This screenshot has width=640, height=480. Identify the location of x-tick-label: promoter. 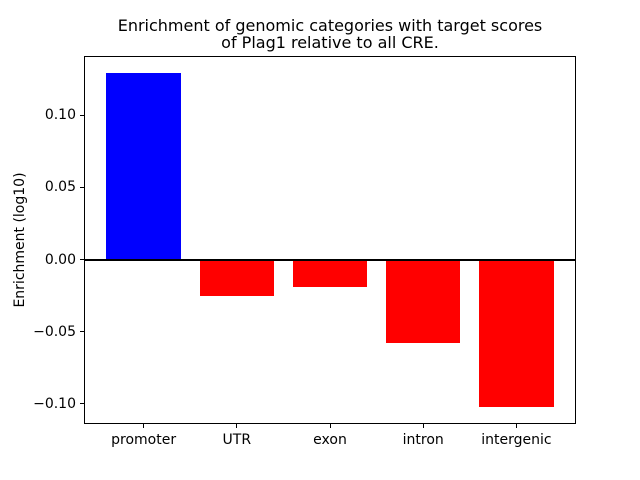
(144, 440).